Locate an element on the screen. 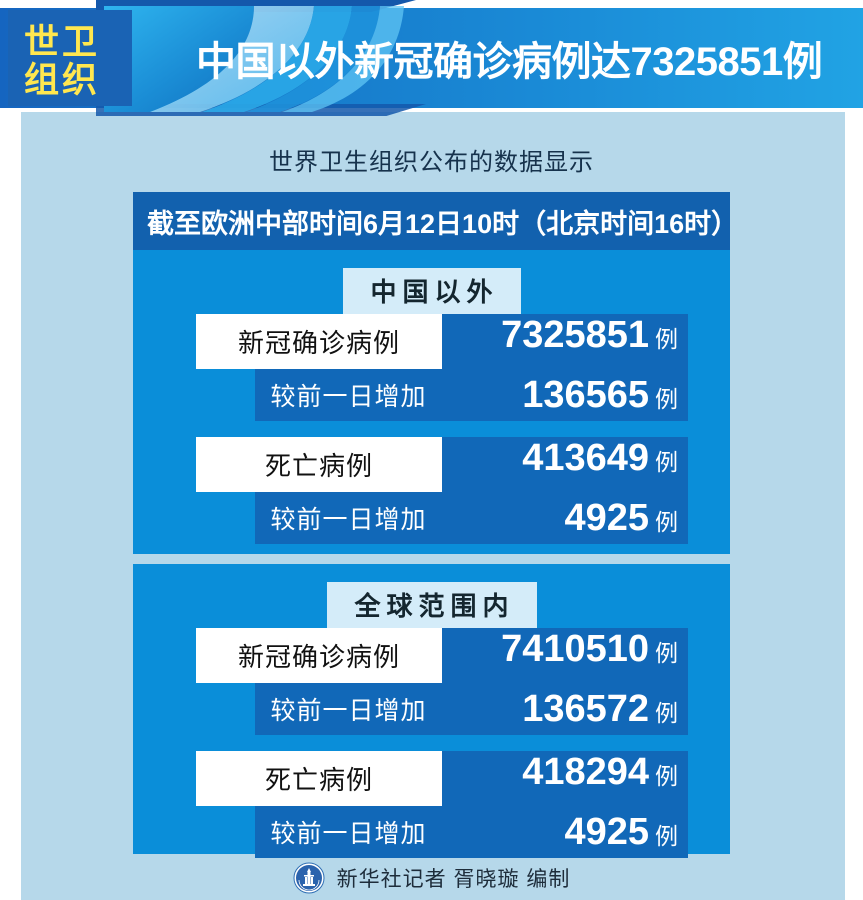 The height and width of the screenshot is (900, 863). who-badge: 世卫 组织 is located at coordinates (70, 58).